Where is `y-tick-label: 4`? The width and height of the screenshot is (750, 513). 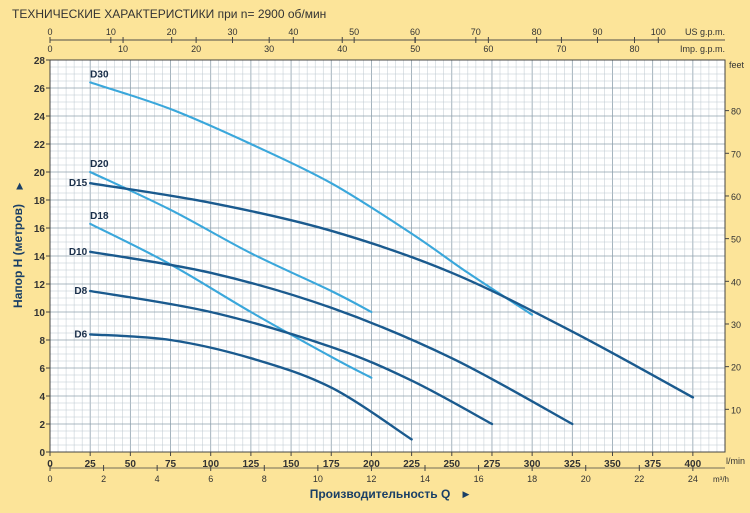
y-tick-label: 4 is located at coordinates (42, 397).